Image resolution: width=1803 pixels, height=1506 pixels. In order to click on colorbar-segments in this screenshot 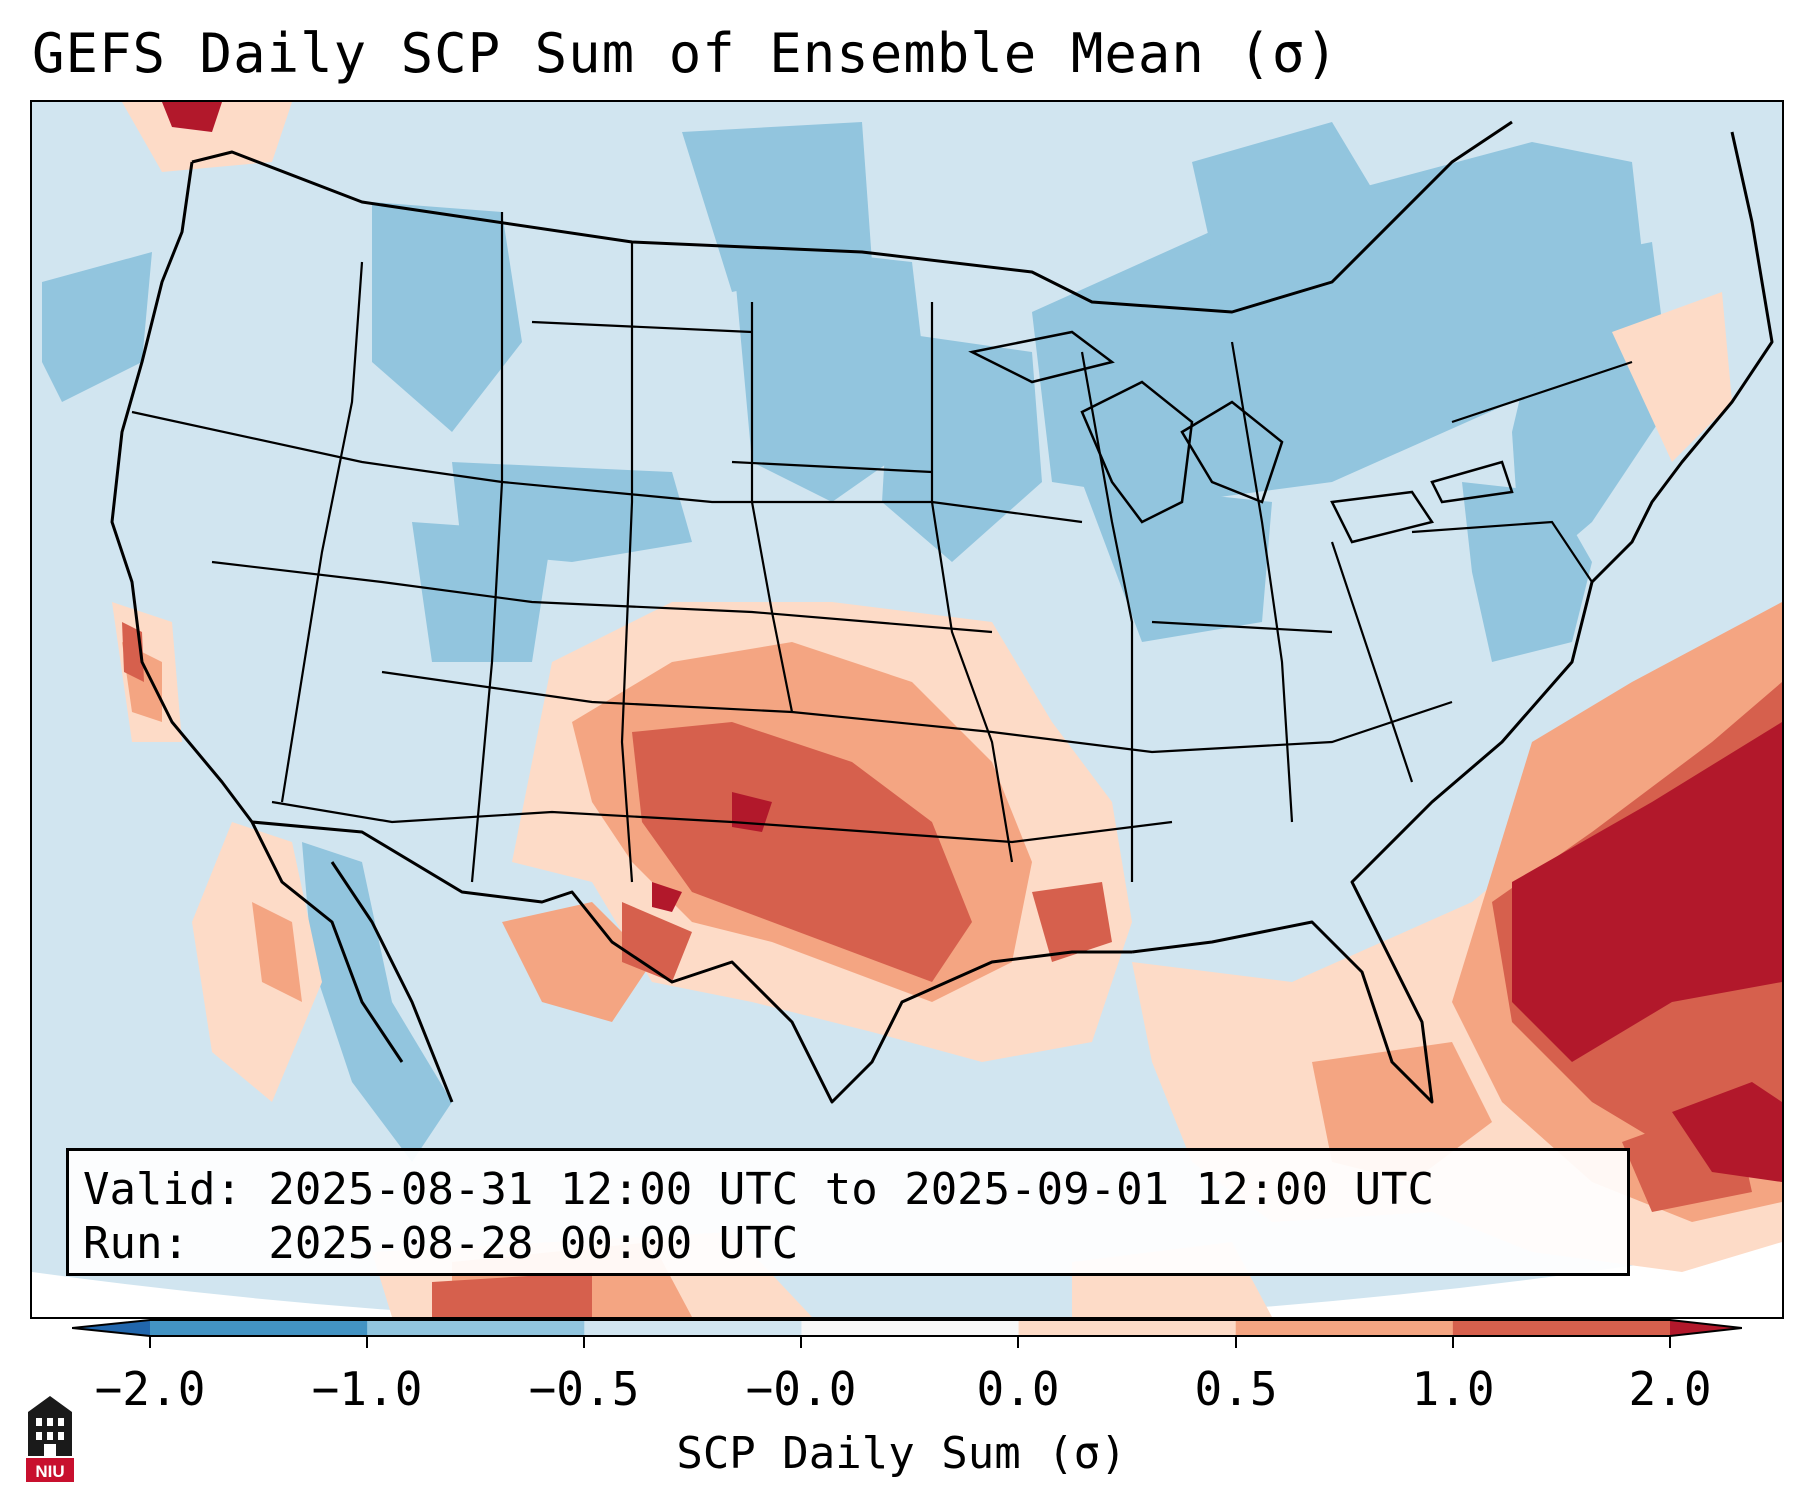, I will do `click(907, 1328)`.